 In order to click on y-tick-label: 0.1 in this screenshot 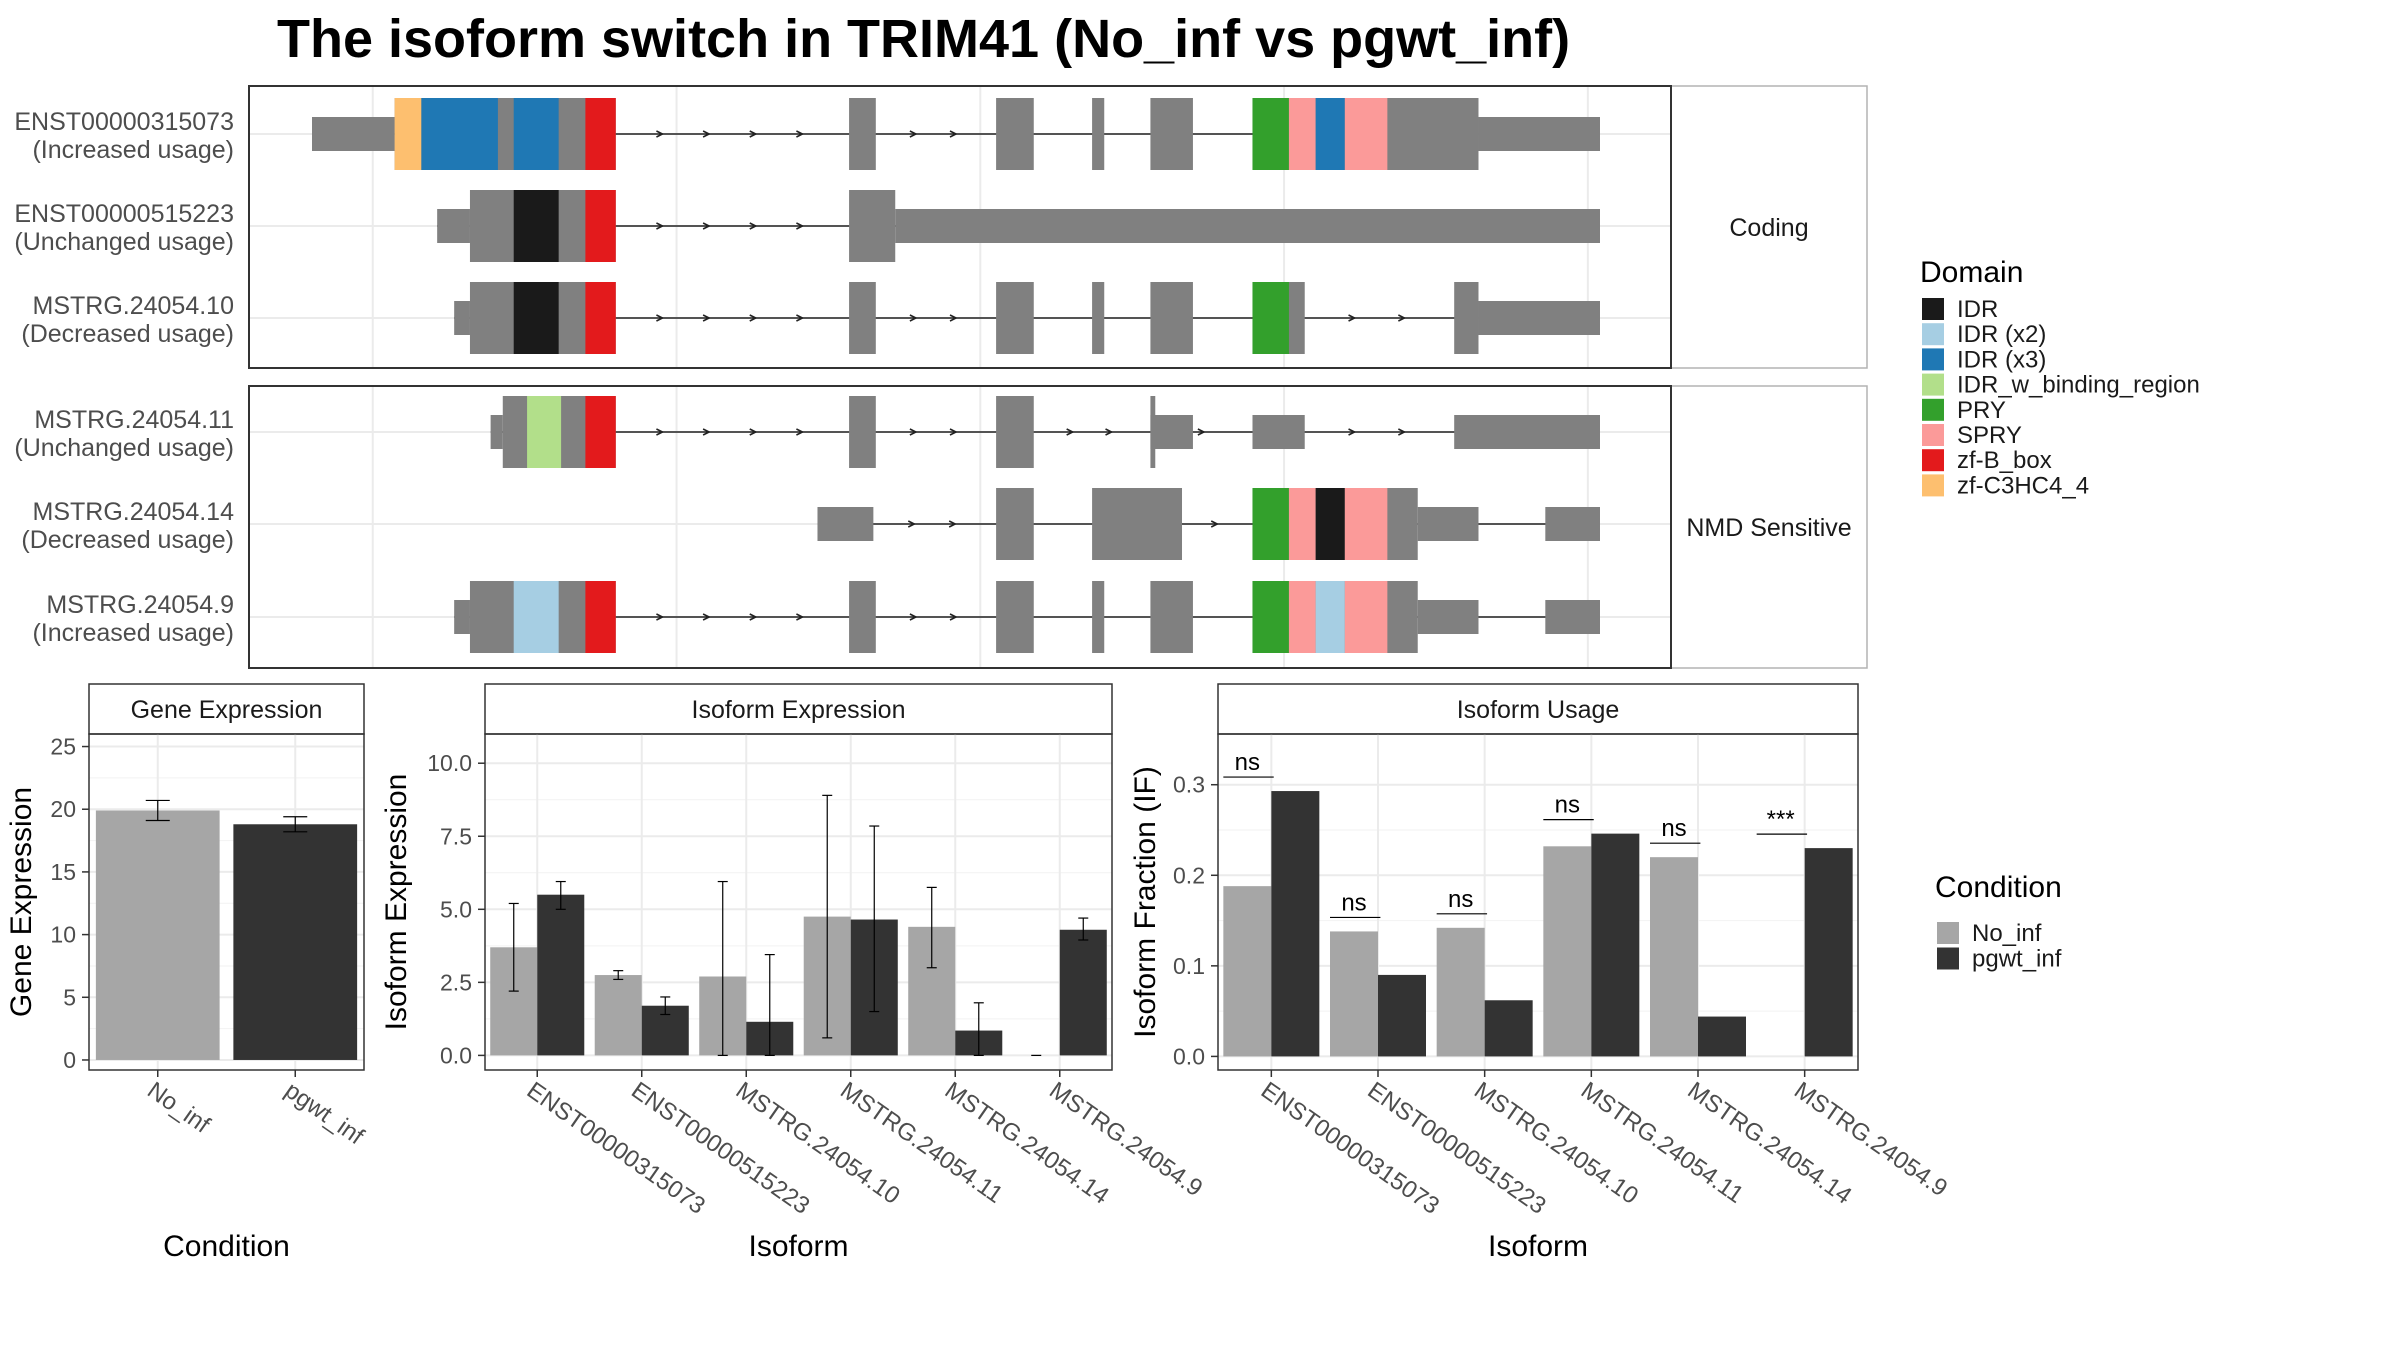, I will do `click(1189, 966)`.